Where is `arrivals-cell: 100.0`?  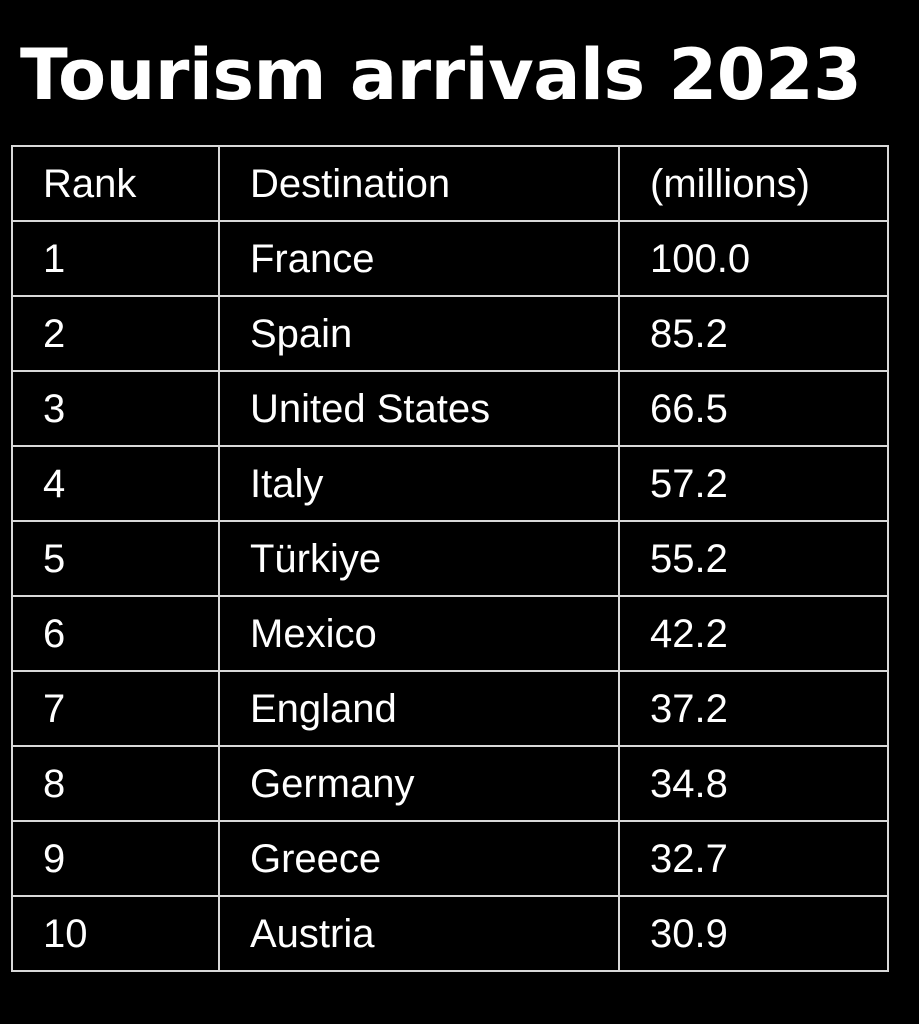
arrivals-cell: 100.0 is located at coordinates (753, 258).